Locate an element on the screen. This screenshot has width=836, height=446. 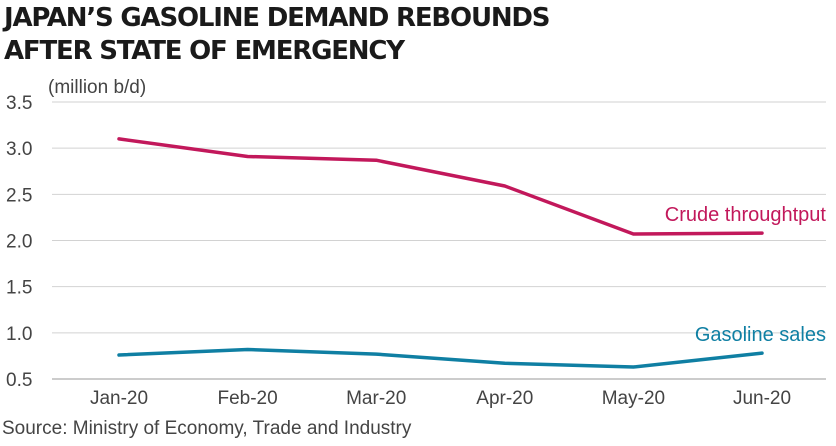
x-tick-label: Jan-20 is located at coordinates (119, 398).